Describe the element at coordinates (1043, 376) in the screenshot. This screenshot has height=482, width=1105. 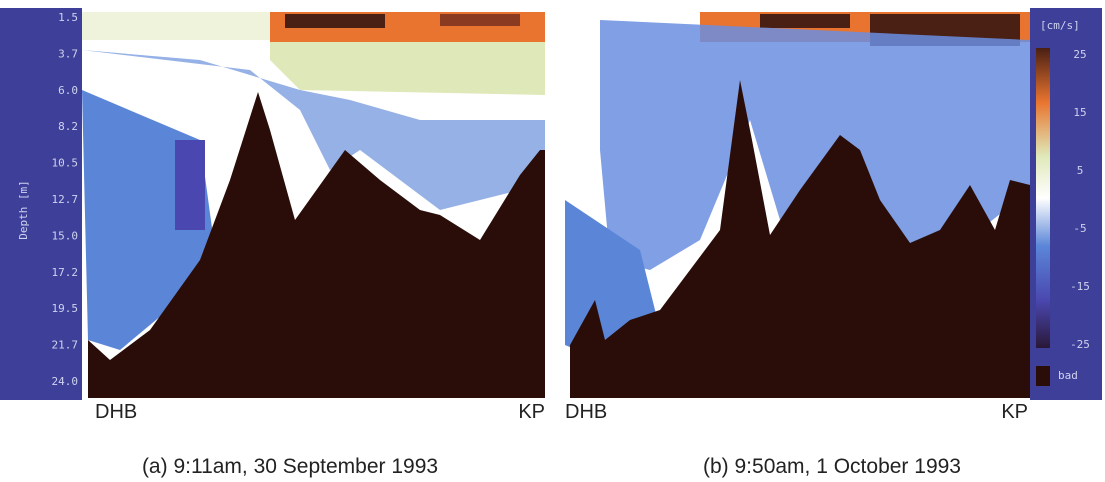
I see `bad-swatch` at that location.